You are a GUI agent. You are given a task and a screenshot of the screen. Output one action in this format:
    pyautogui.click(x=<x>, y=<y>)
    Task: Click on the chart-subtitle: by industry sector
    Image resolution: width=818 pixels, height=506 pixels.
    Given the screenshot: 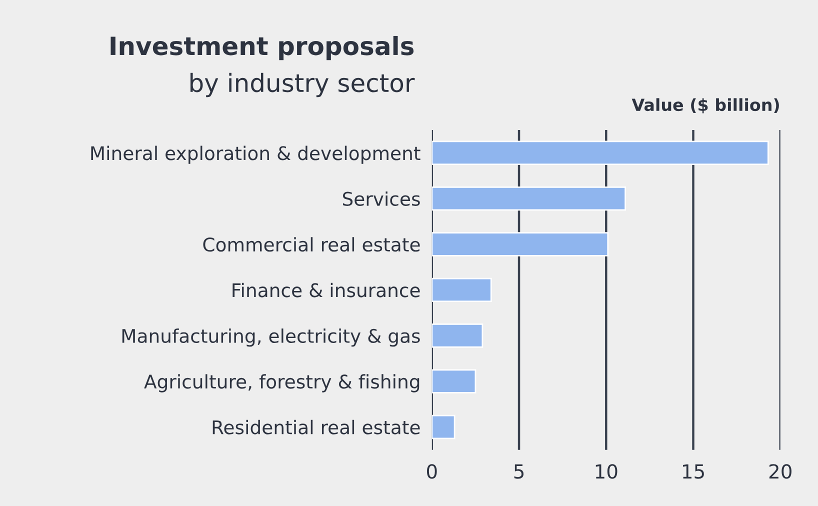 What is the action you would take?
    pyautogui.click(x=302, y=85)
    